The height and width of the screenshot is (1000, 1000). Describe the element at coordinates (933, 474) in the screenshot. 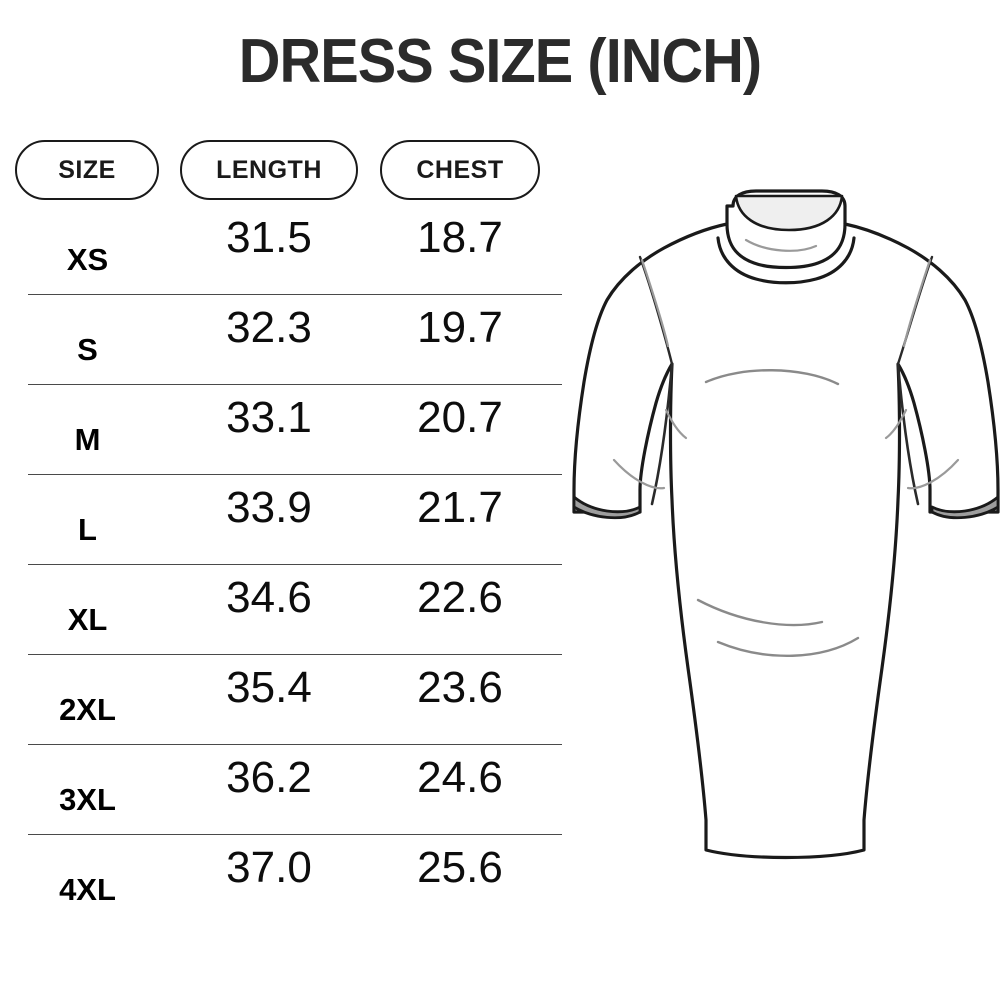

I see `elbow-wrinkle-right` at that location.